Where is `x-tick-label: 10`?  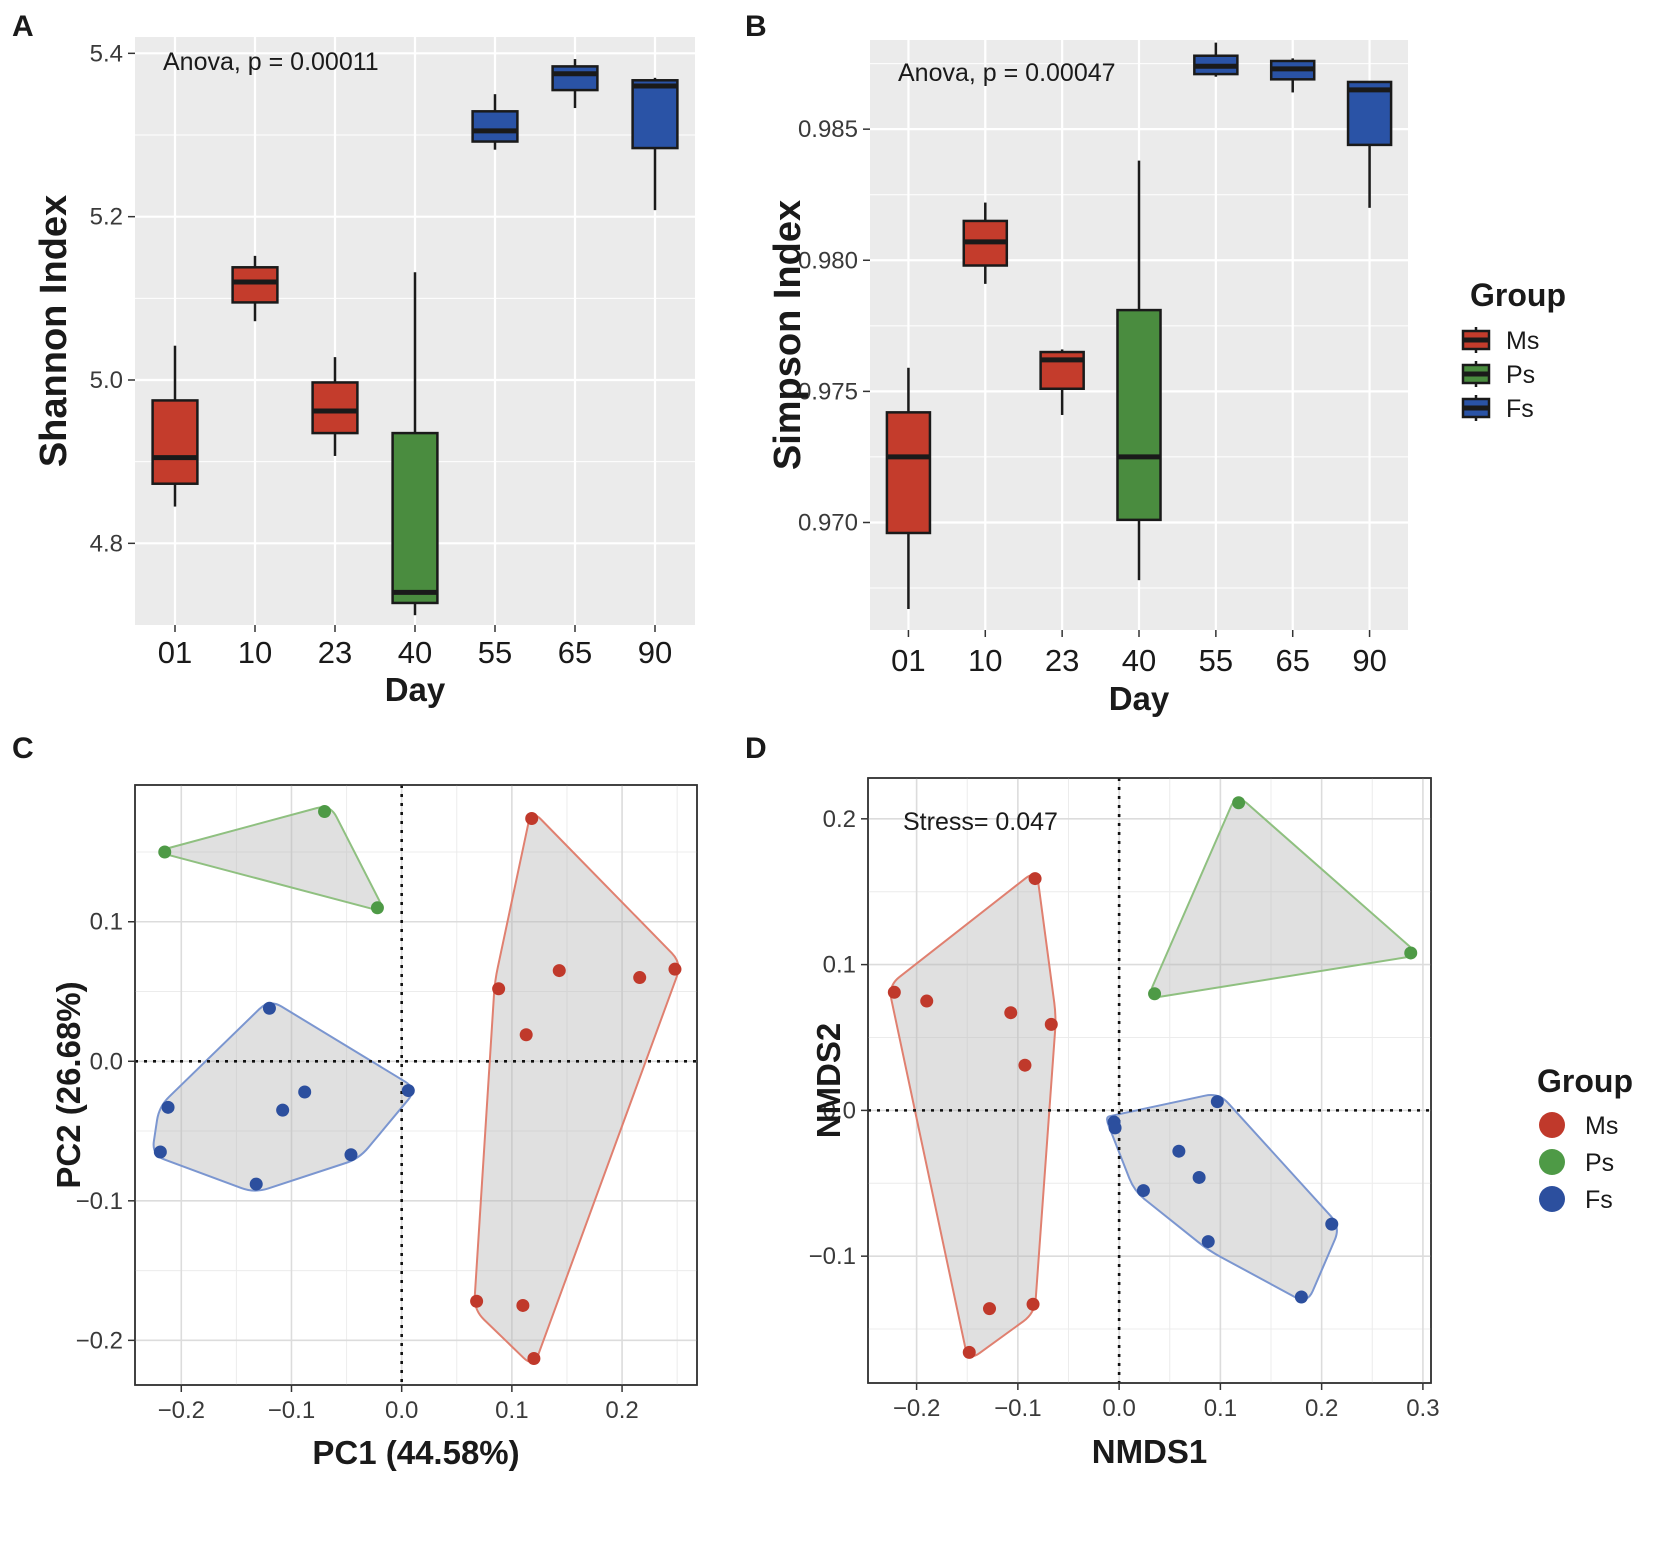 x-tick-label: 10 is located at coordinates (255, 652).